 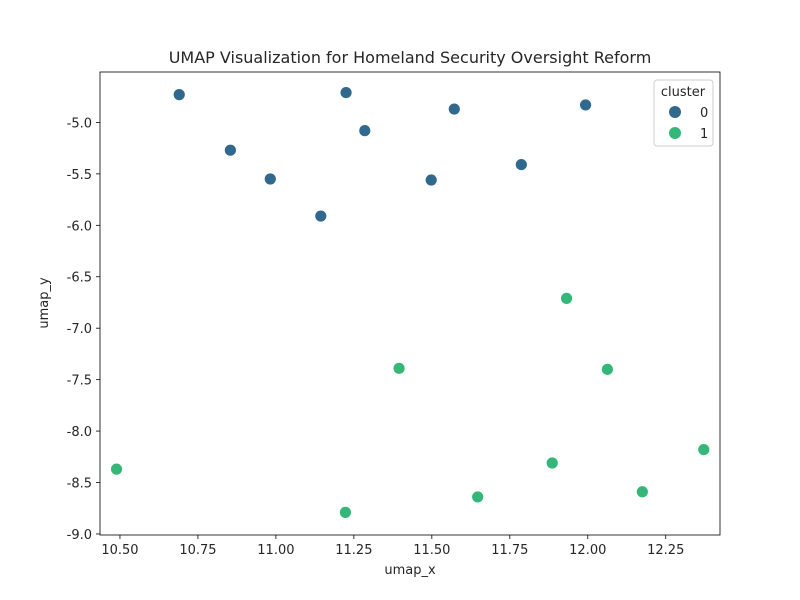 I want to click on y-tick-label: -9.0, so click(x=79, y=535).